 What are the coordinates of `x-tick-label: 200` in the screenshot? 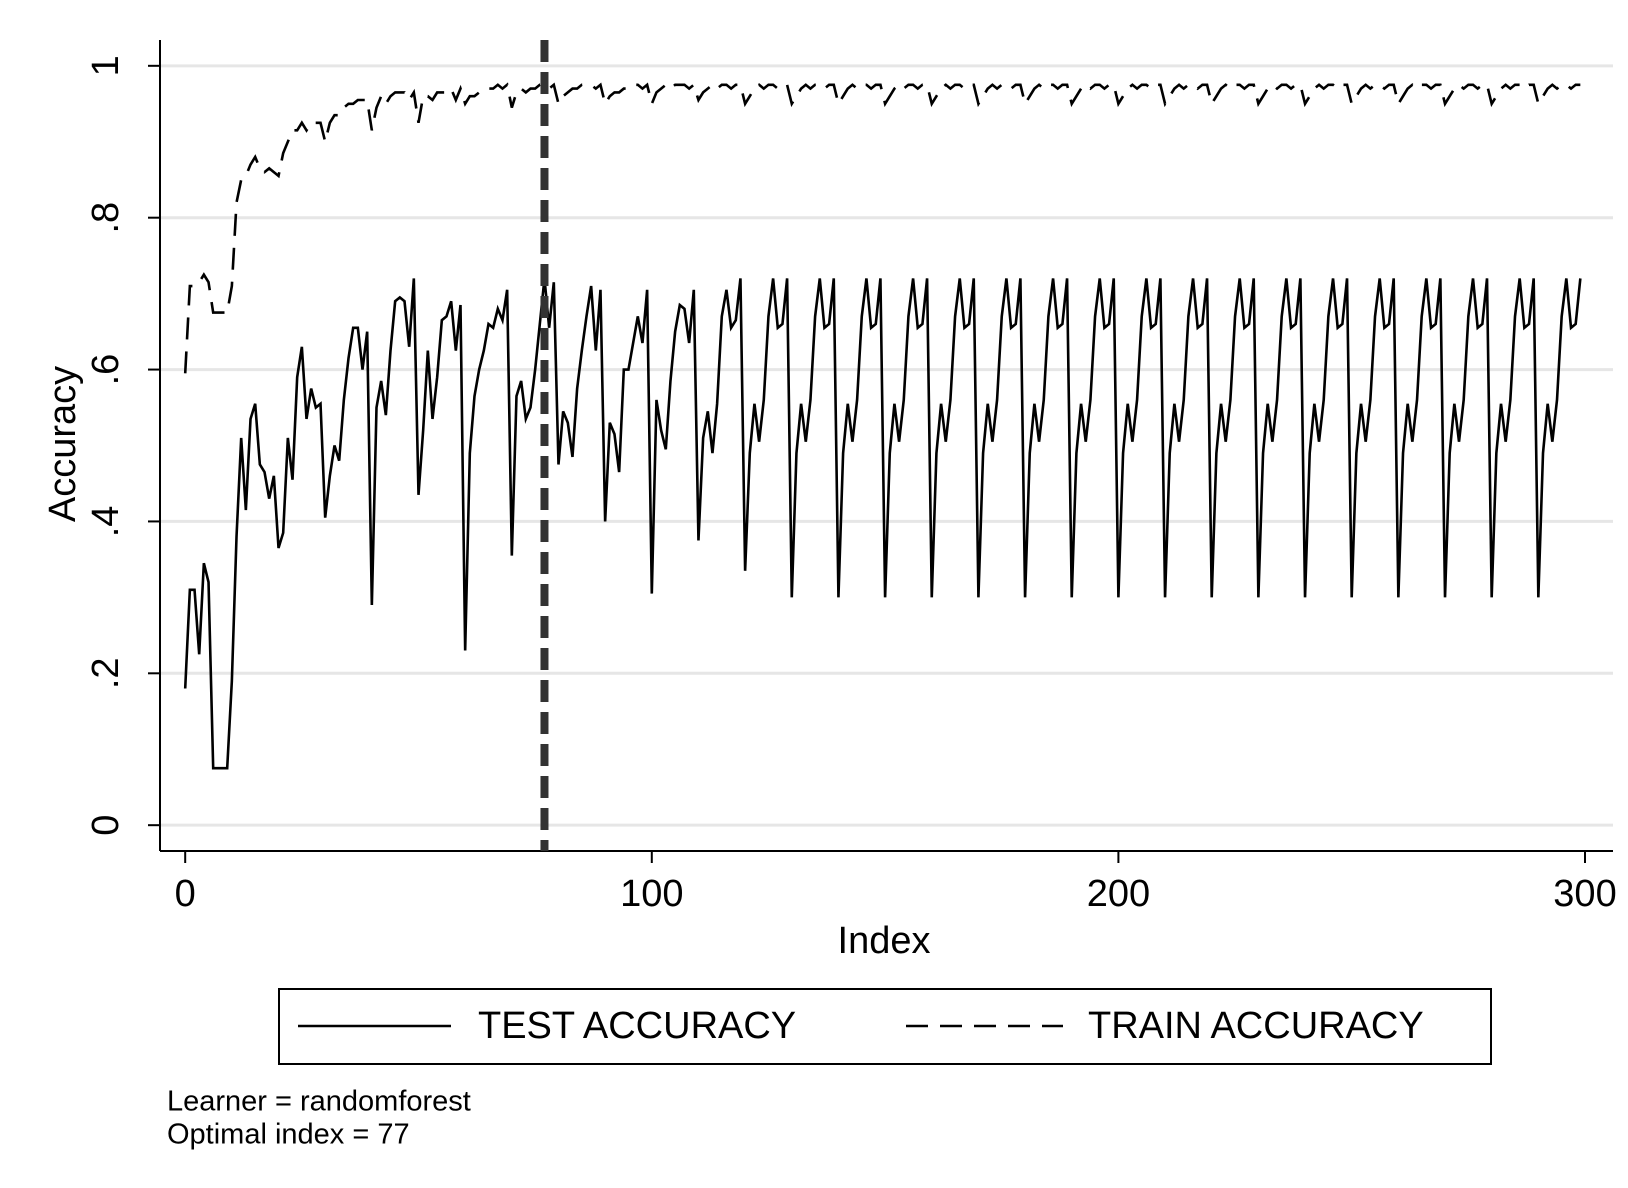 It's located at (1118, 894).